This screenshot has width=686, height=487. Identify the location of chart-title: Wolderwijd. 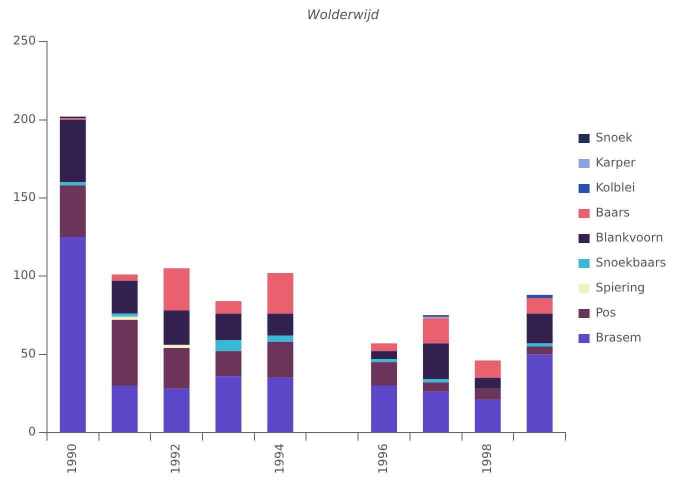
(343, 16).